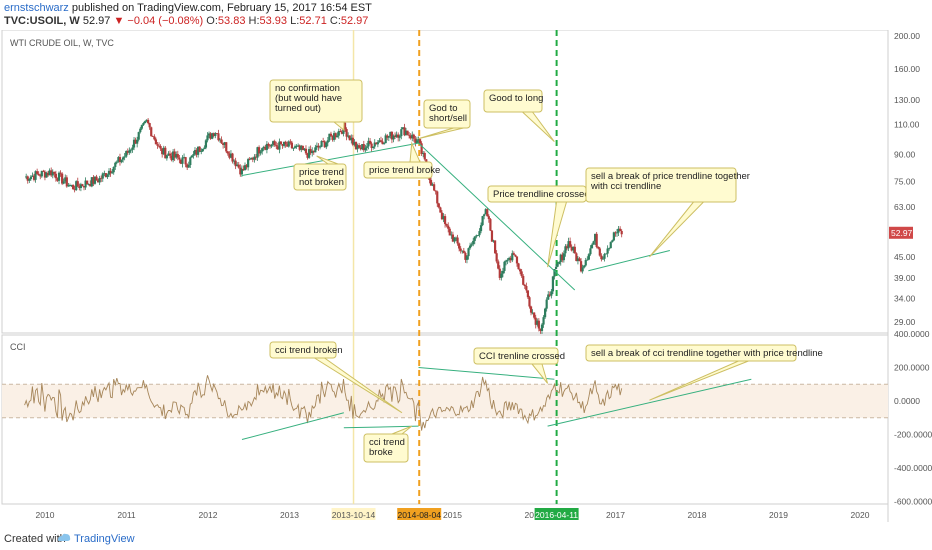  Describe the element at coordinates (36, 8) in the screenshot. I see `author-link: ernstschwarz` at that location.